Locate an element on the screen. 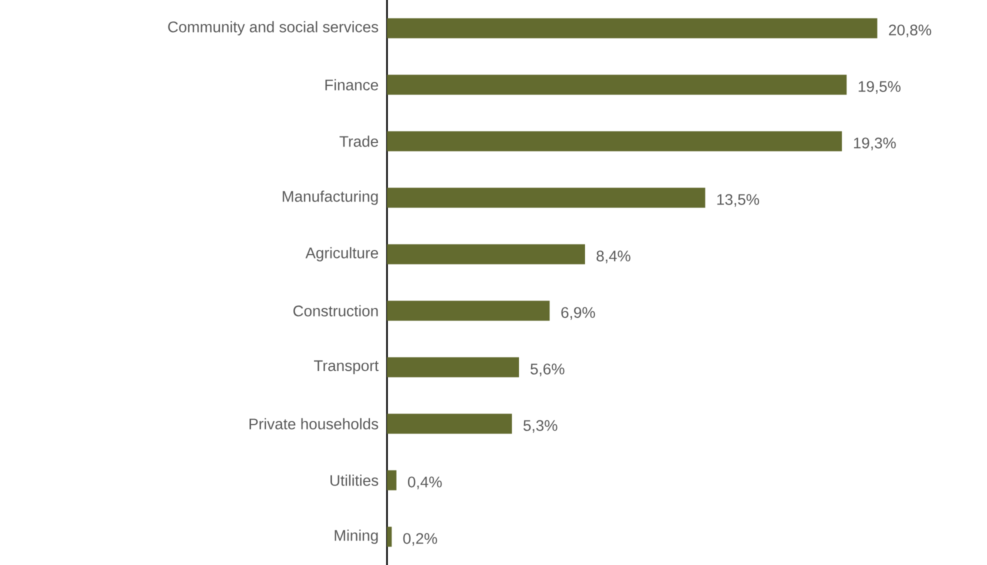 This screenshot has width=987, height=565. y-tick-label: Construction is located at coordinates (335, 310).